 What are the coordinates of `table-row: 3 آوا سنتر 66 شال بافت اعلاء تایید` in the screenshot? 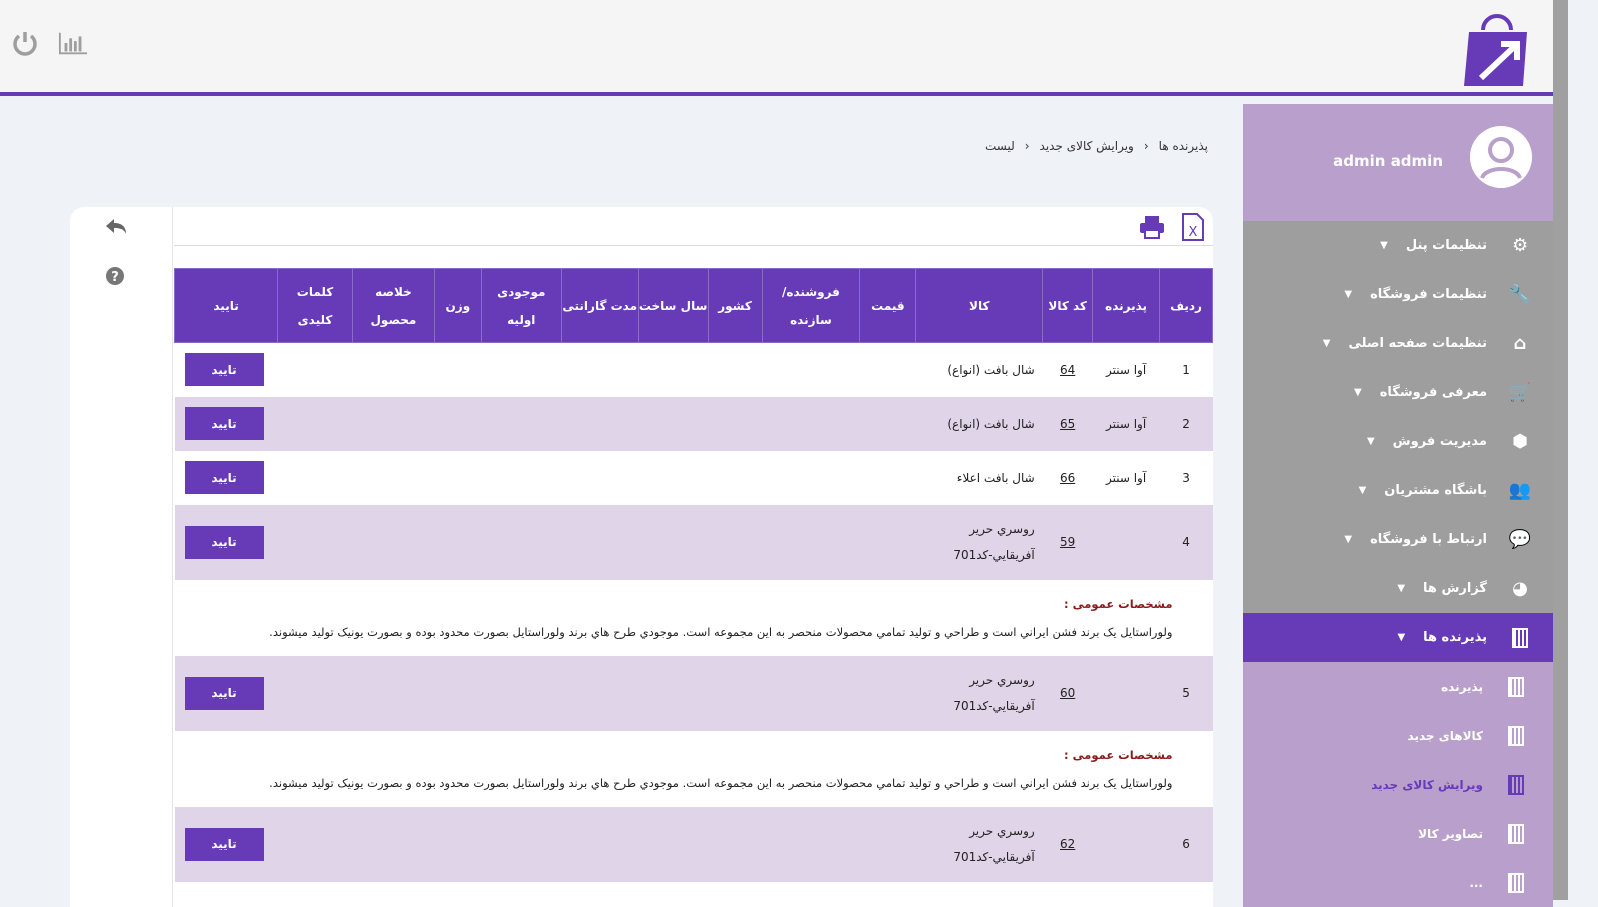 It's located at (694, 478).